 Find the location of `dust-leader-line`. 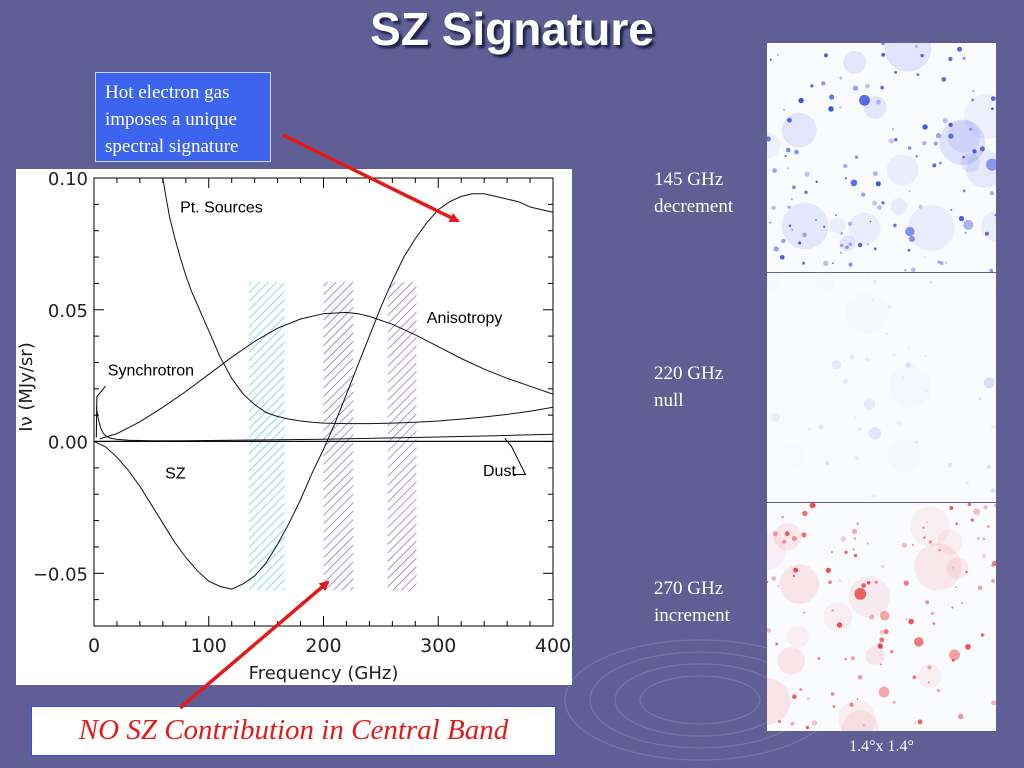

dust-leader-line is located at coordinates (515, 456).